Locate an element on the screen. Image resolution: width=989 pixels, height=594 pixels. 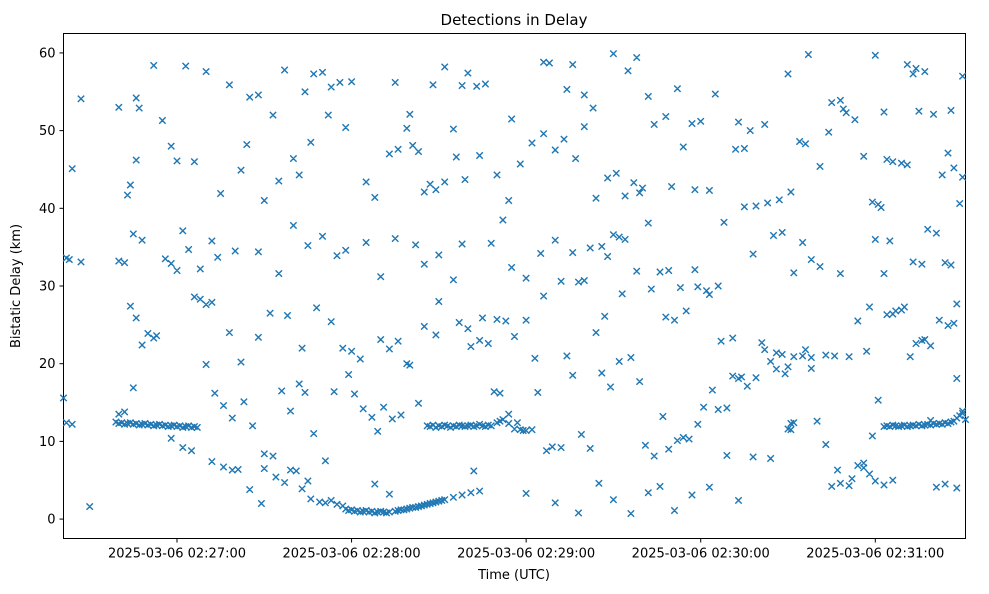
x-tick-label: 2025-03-06 02:31:00 is located at coordinates (875, 554).